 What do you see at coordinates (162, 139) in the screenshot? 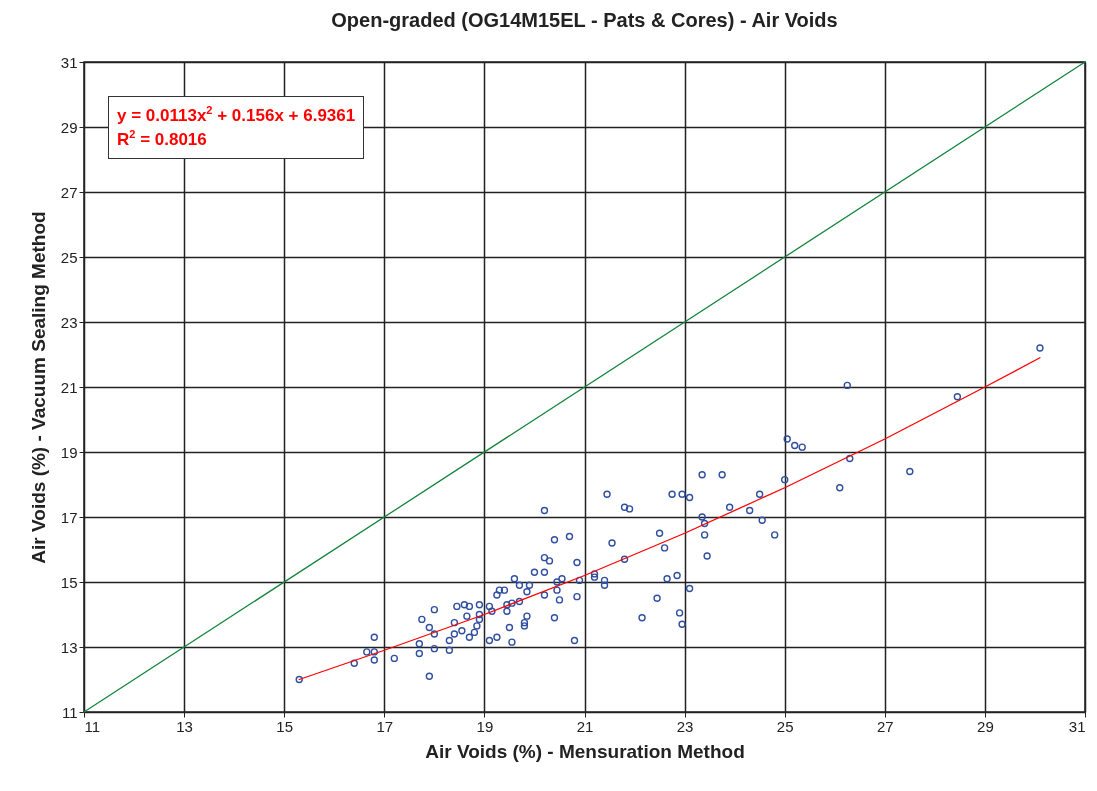
I see `annotation: R$^{2}$ = 0.8016` at bounding box center [162, 139].